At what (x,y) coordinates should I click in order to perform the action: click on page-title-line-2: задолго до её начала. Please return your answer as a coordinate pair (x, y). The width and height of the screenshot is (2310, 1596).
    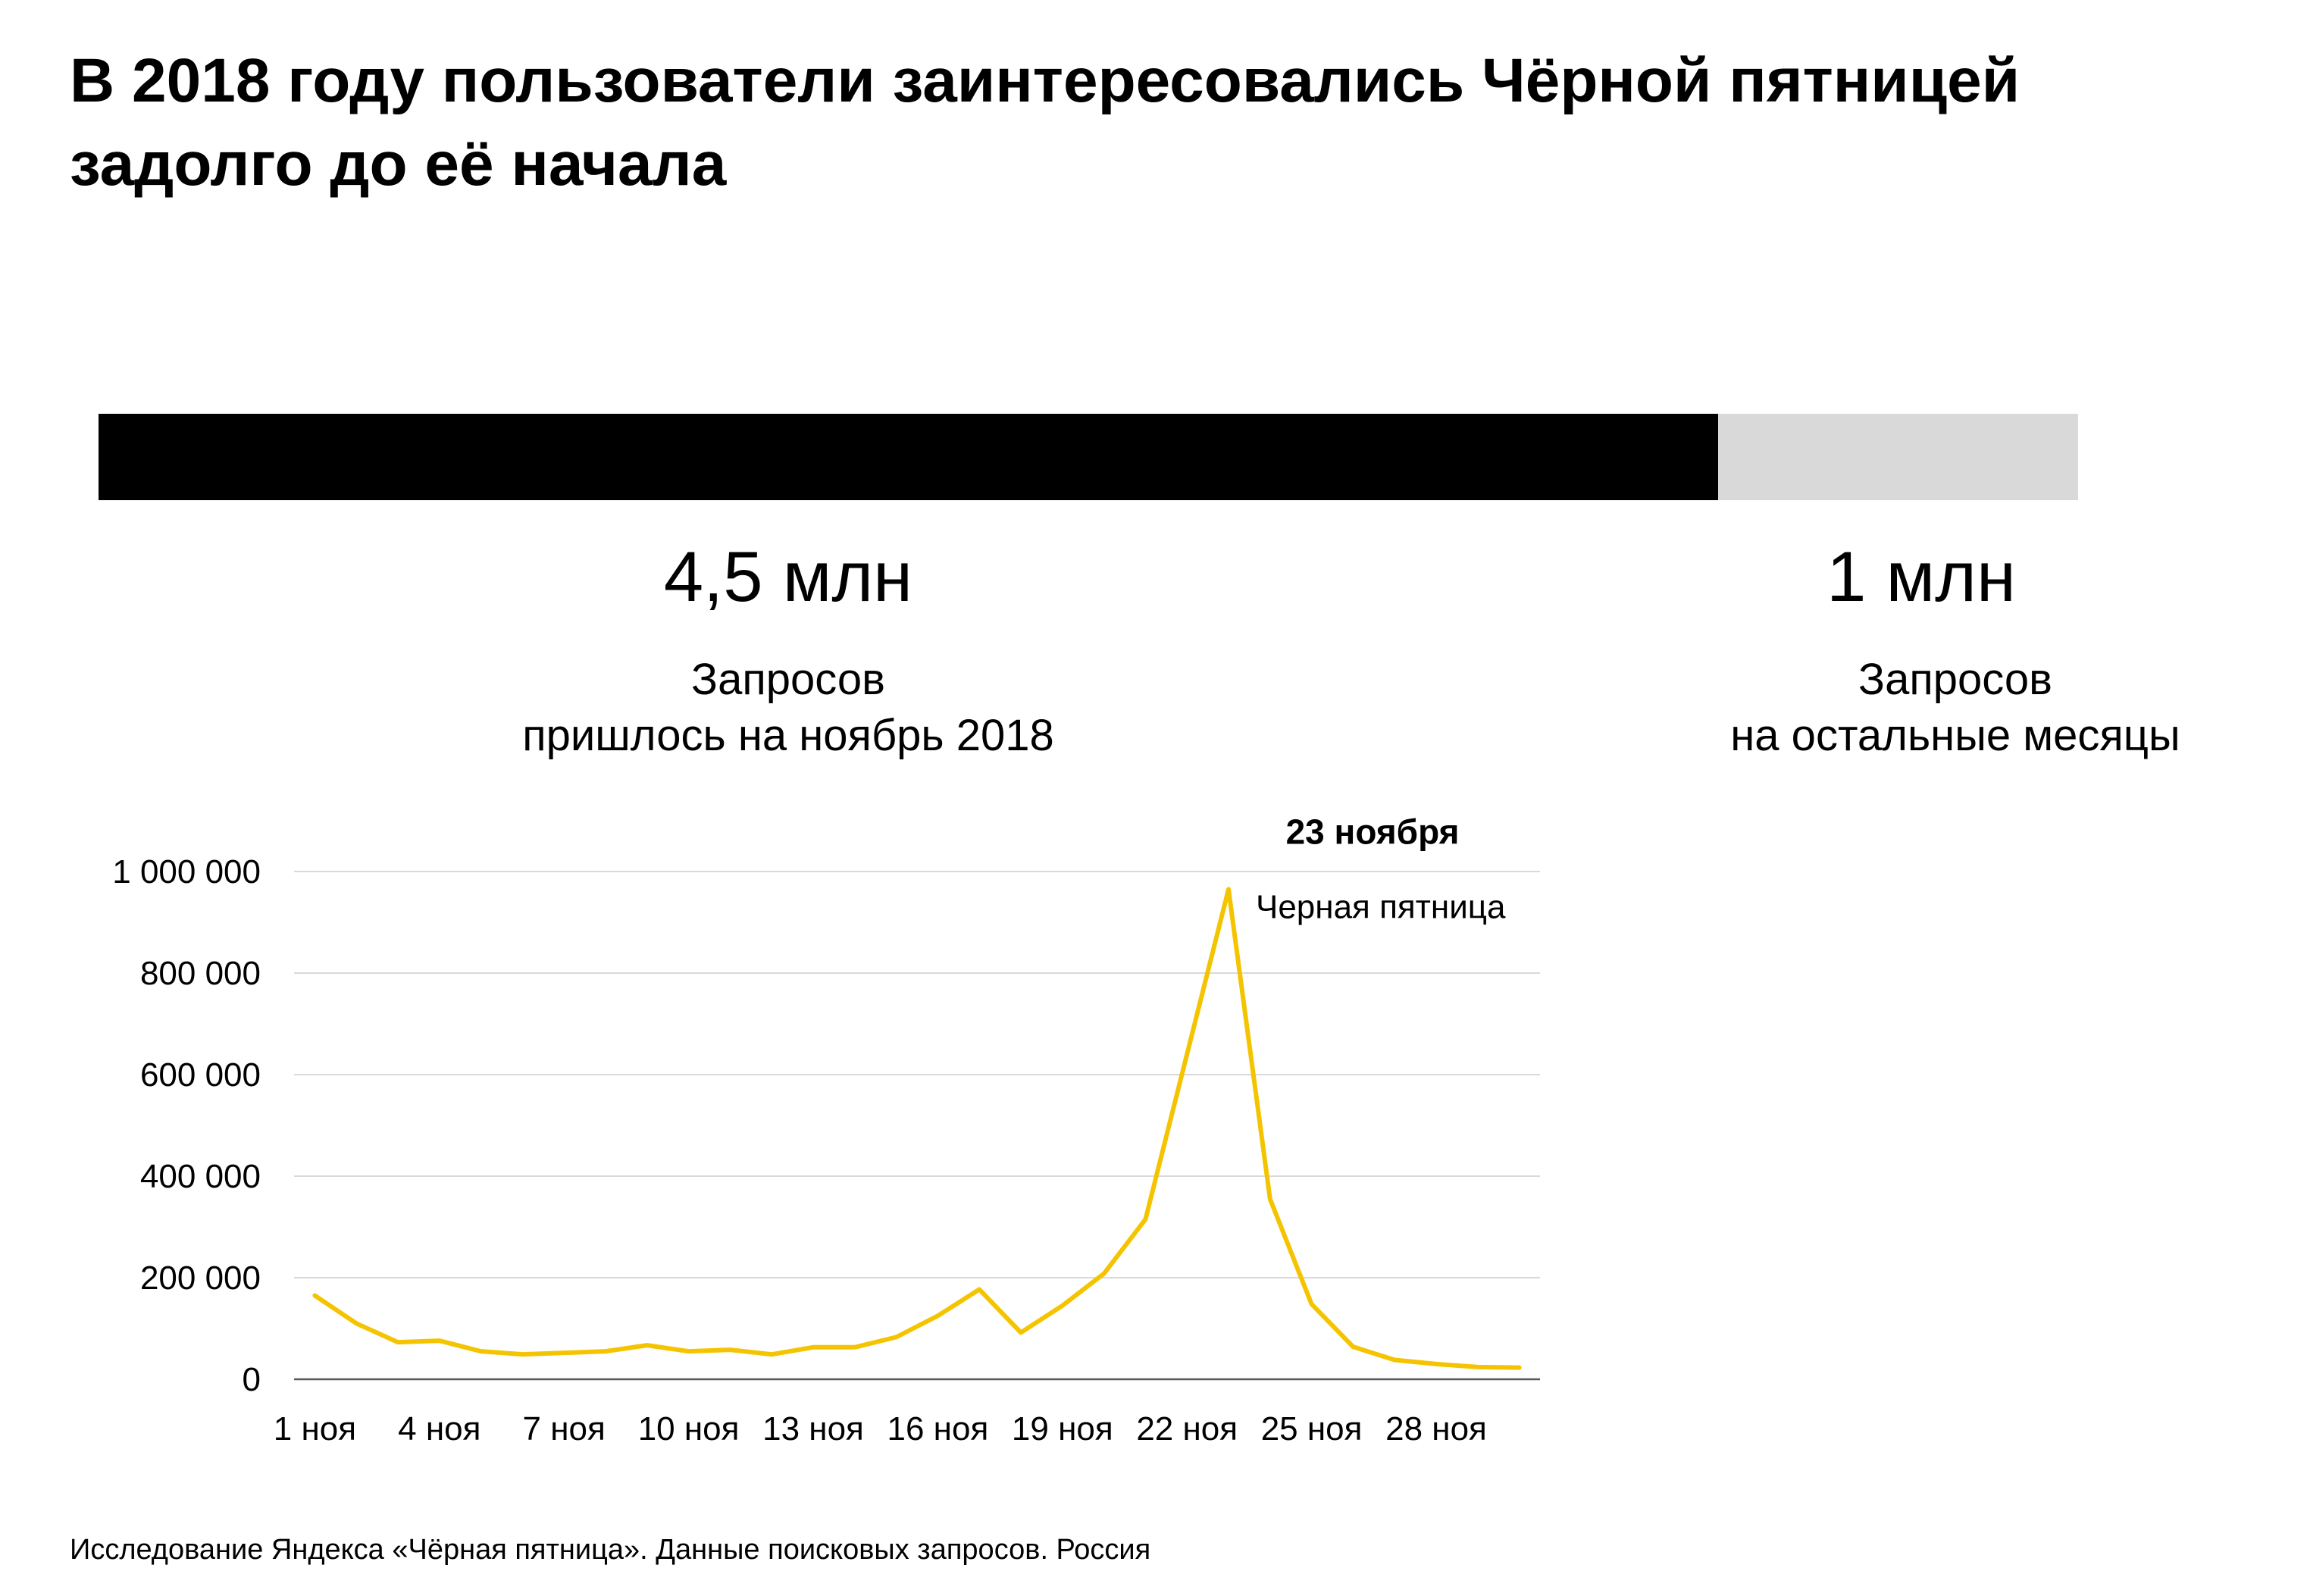
    Looking at the image, I should click on (398, 164).